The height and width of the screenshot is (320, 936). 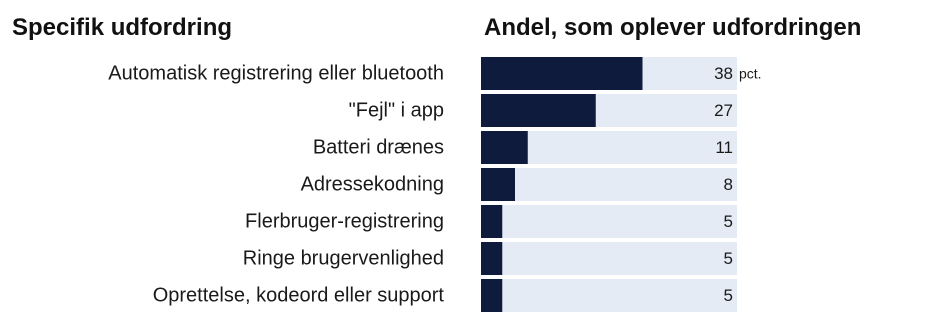 I want to click on category-label: Batteri drænes, so click(x=378, y=148).